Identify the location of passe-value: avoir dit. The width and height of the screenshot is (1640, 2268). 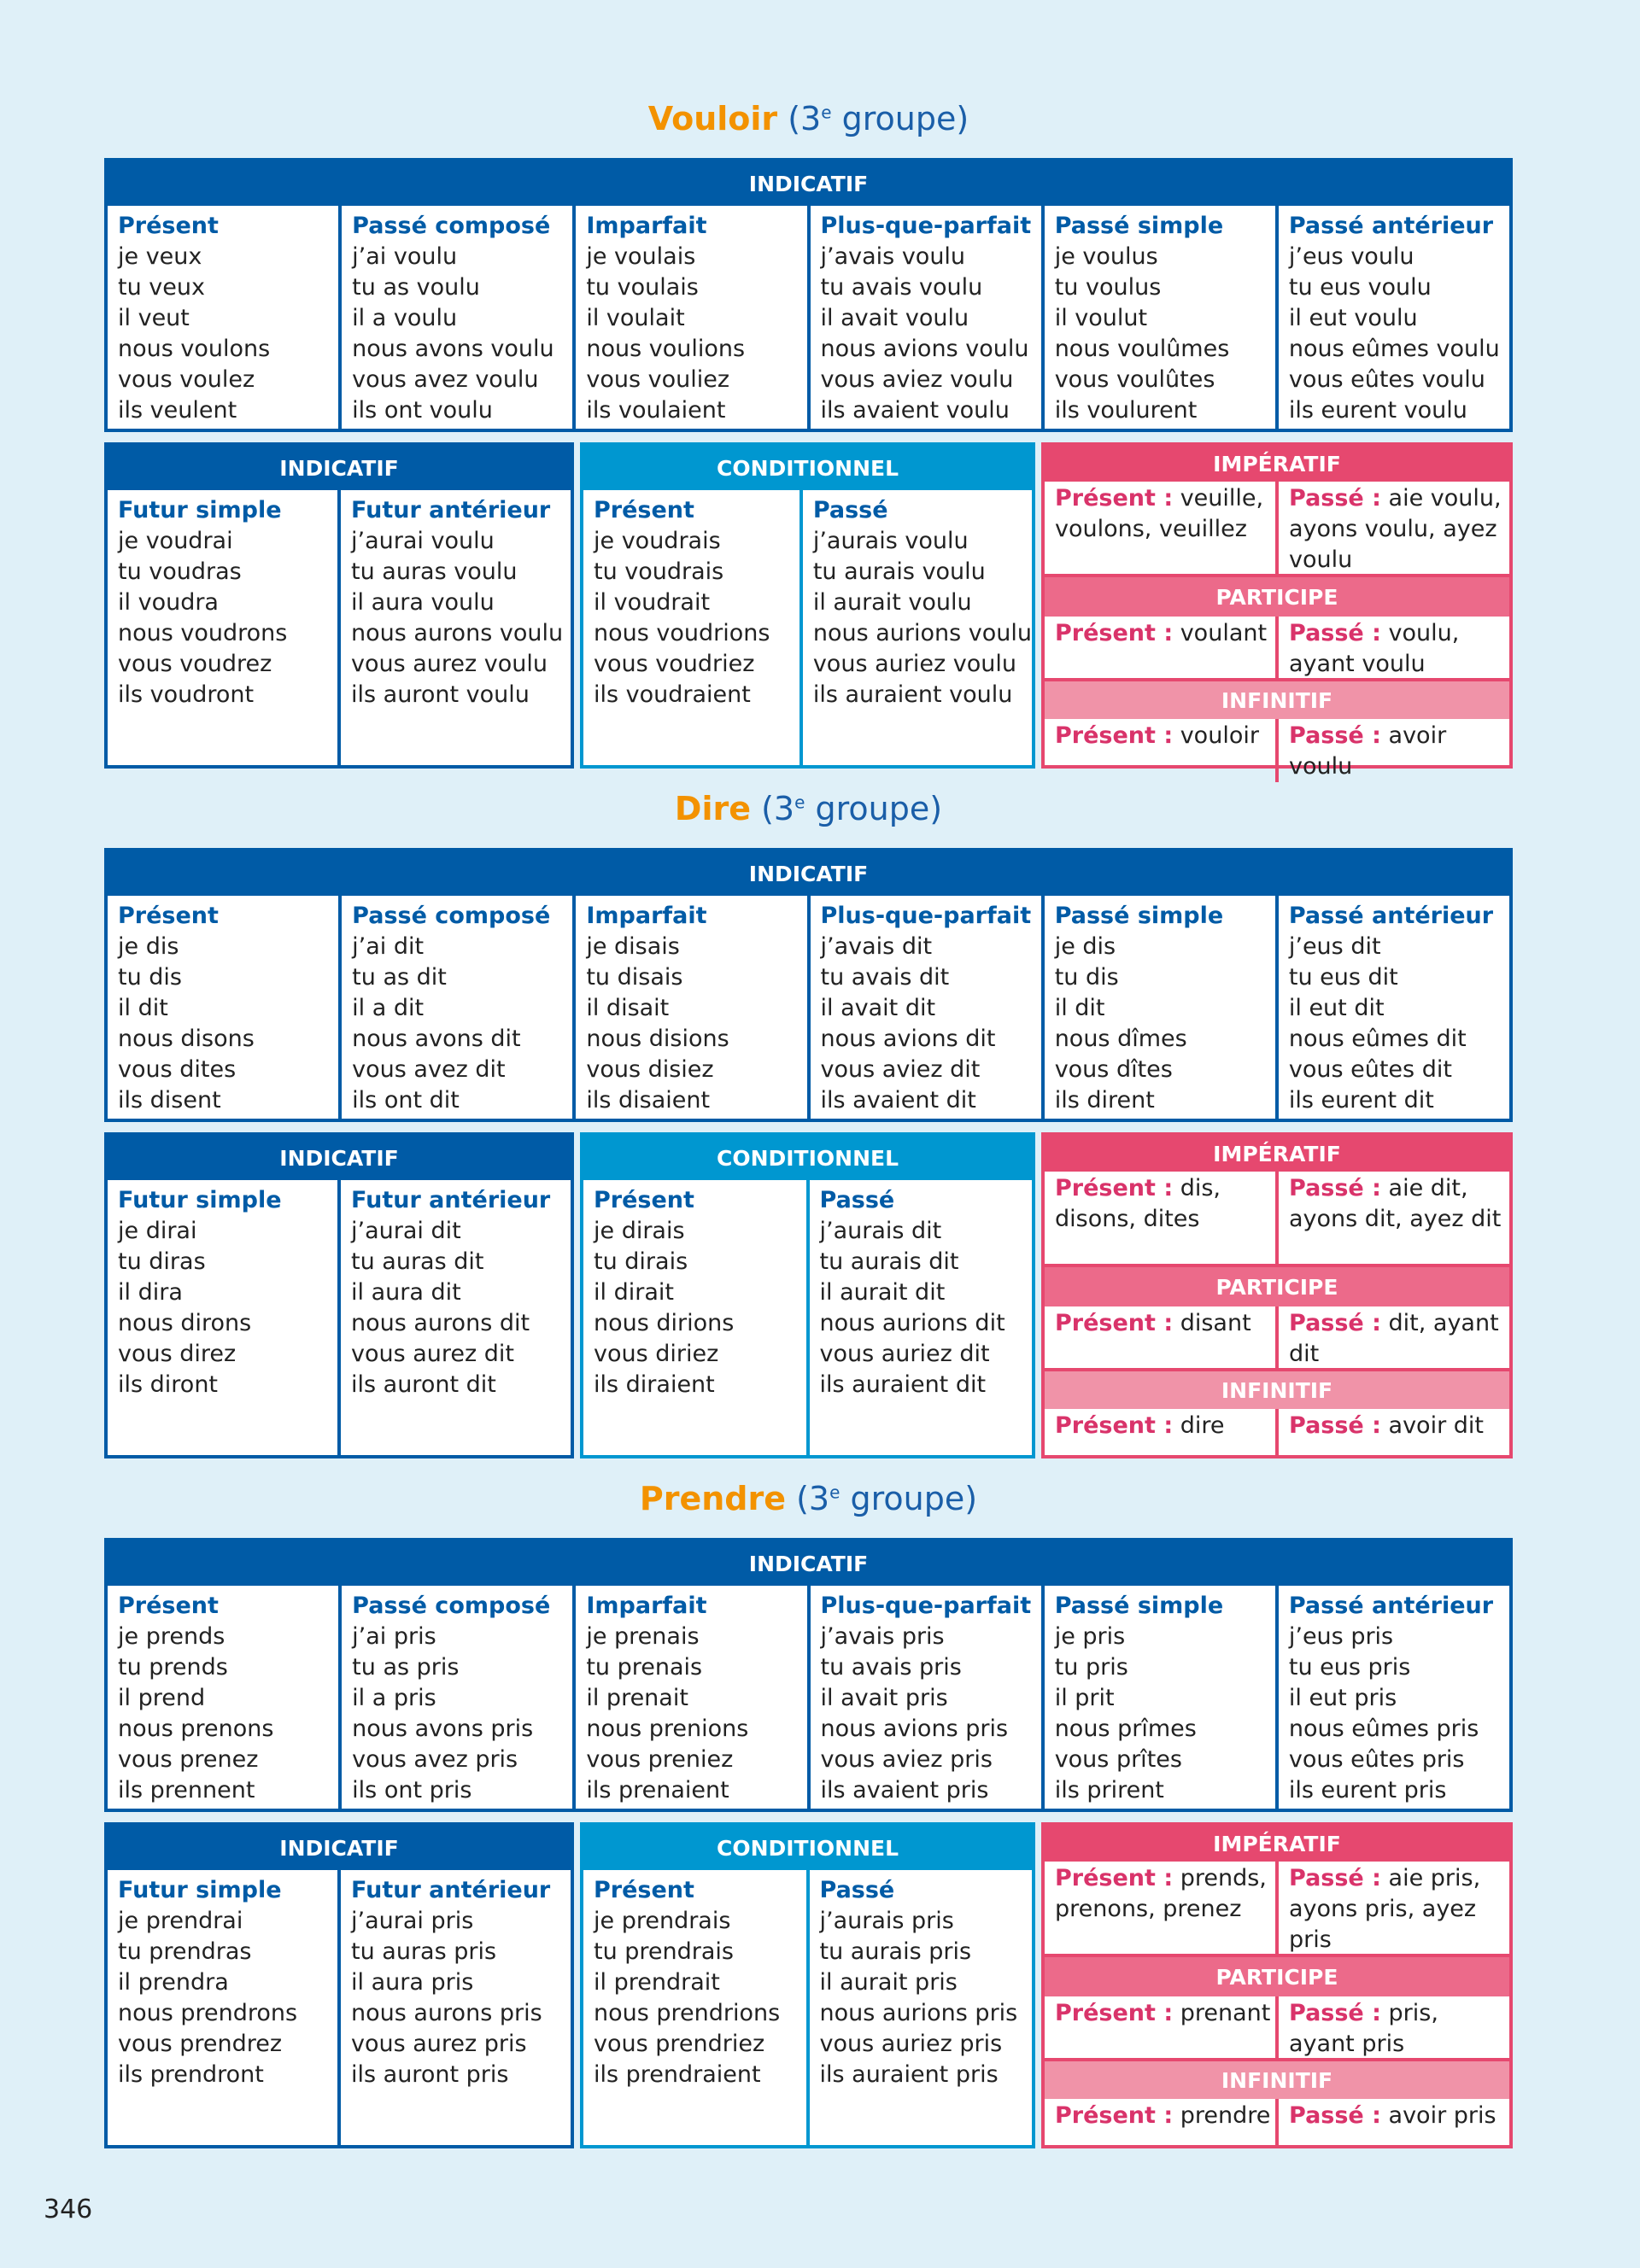
(1432, 1425).